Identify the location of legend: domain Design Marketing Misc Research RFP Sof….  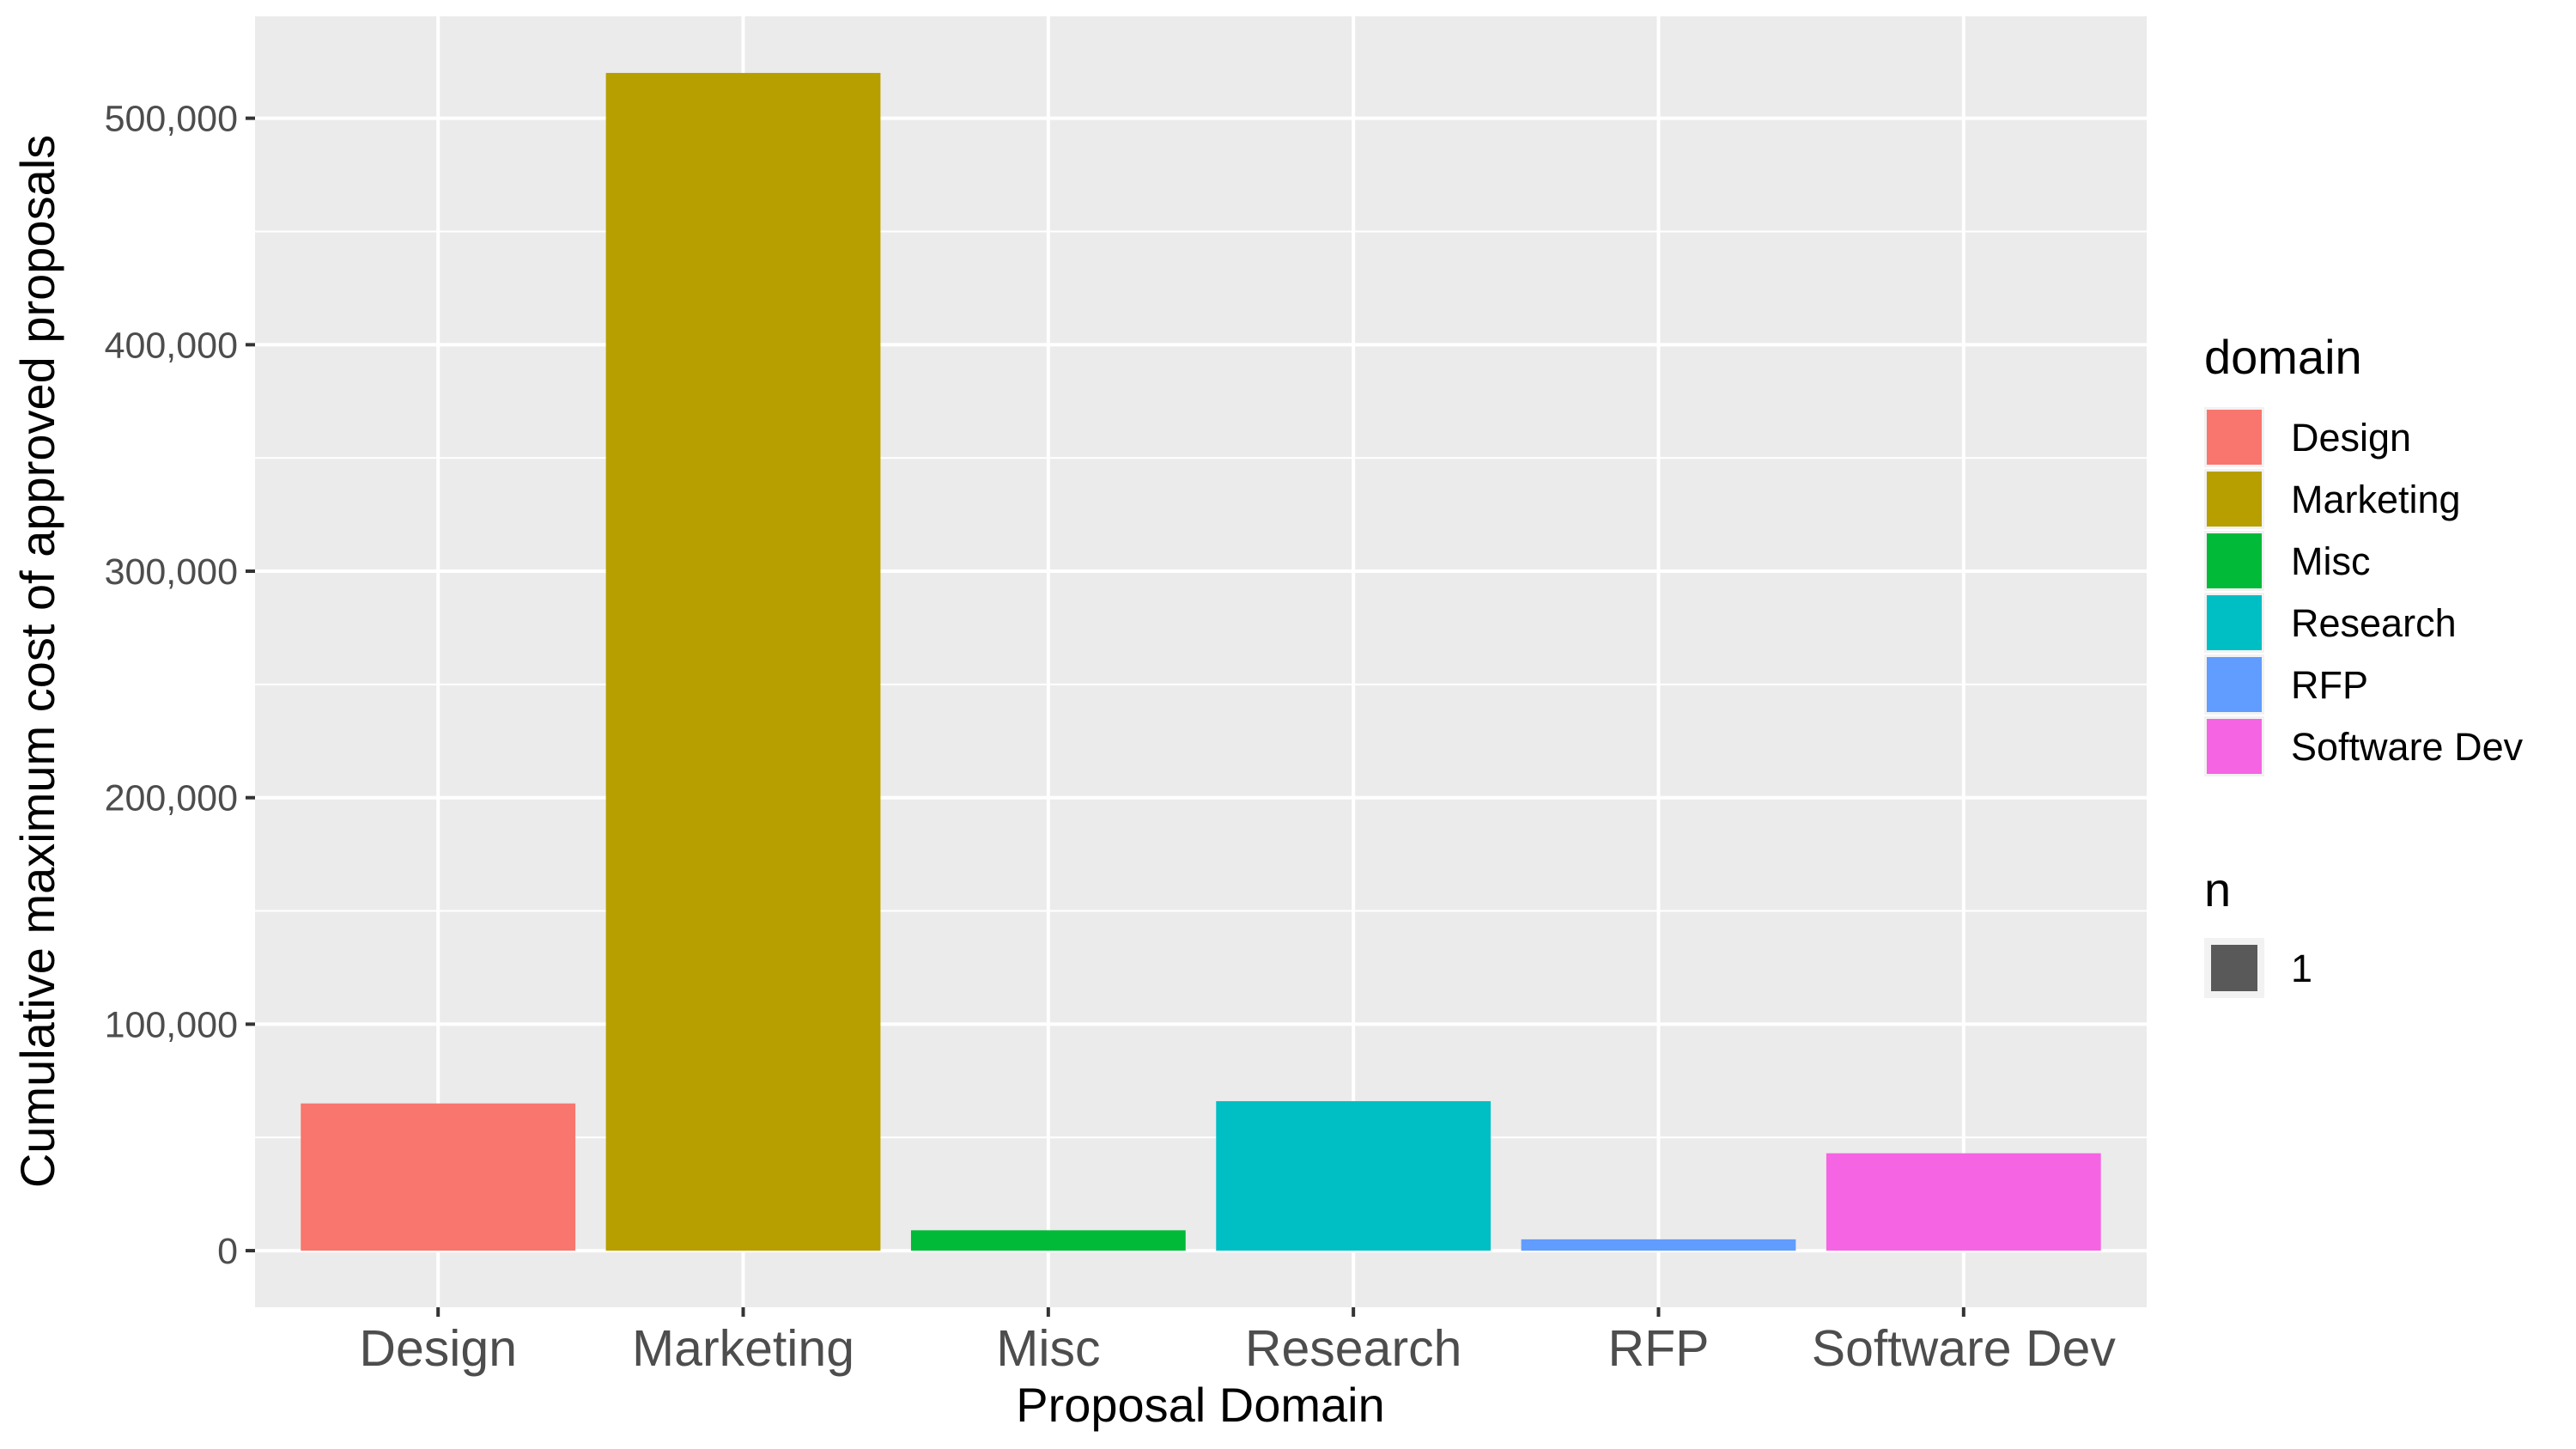
(2364, 664).